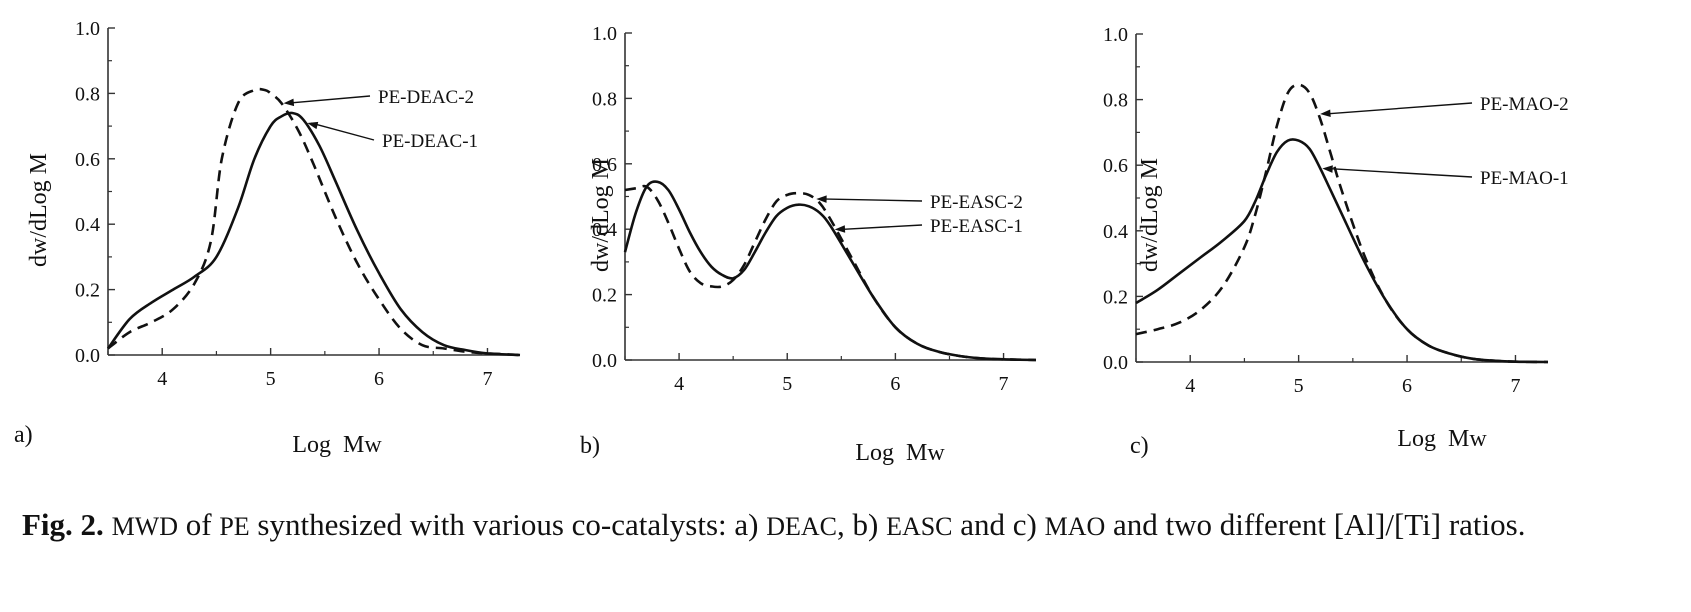 The image size is (1691, 612). I want to click on panel-a-x-tick-label: 4, so click(162, 379).